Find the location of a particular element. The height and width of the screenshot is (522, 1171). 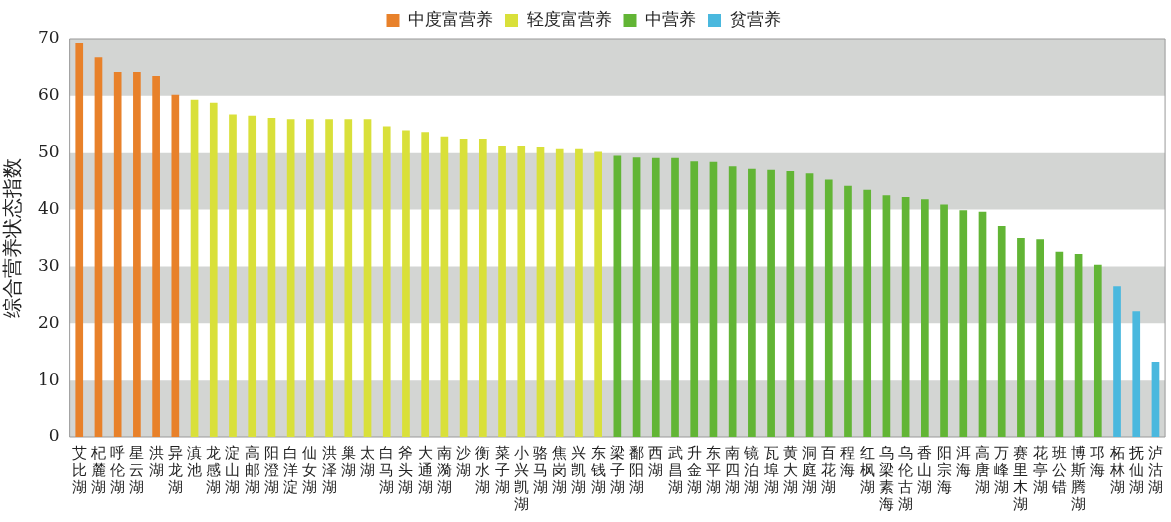

x-tick-label: 白洋淀 is located at coordinates (291, 470).